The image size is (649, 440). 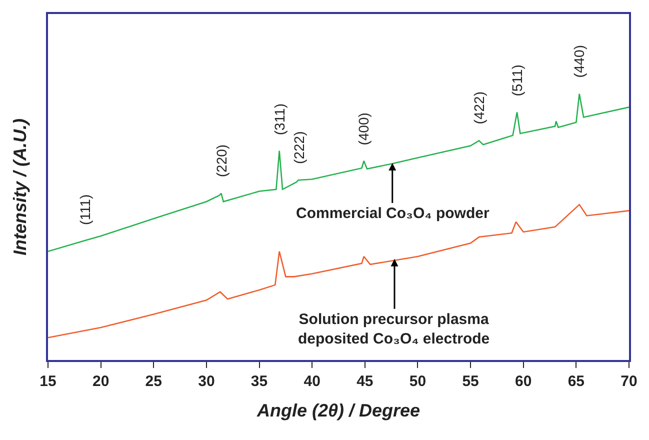 What do you see at coordinates (393, 213) in the screenshot?
I see `annotation: Commercial Co₃O₄ powder` at bounding box center [393, 213].